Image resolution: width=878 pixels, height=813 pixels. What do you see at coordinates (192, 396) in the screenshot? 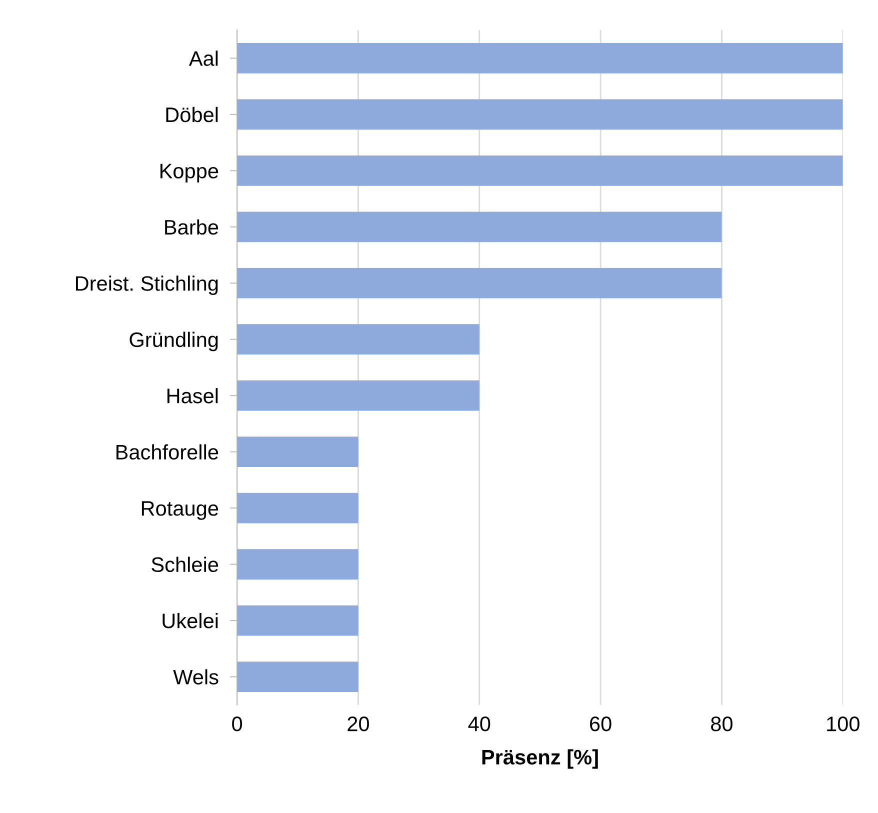
I see `y-tick-label: Hasel` at bounding box center [192, 396].